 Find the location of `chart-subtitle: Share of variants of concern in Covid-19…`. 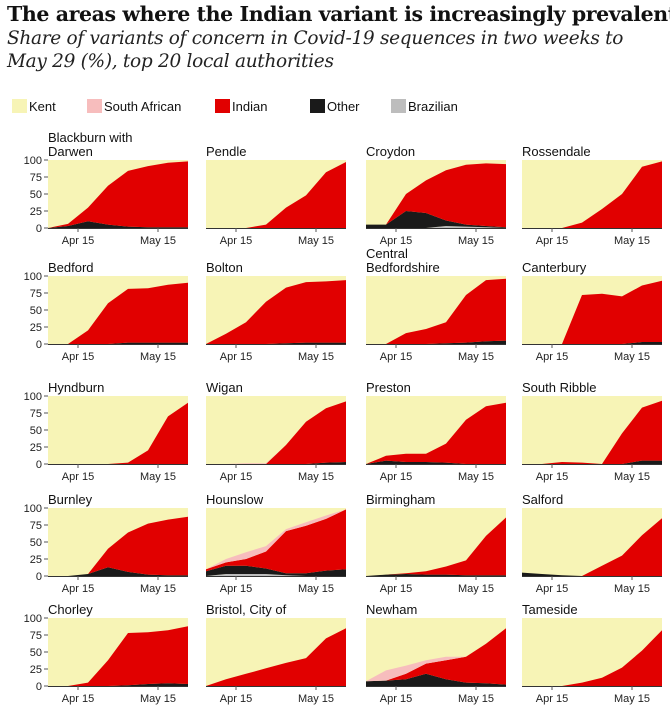

chart-subtitle: Share of variants of concern in Covid-19… is located at coordinates (315, 50).